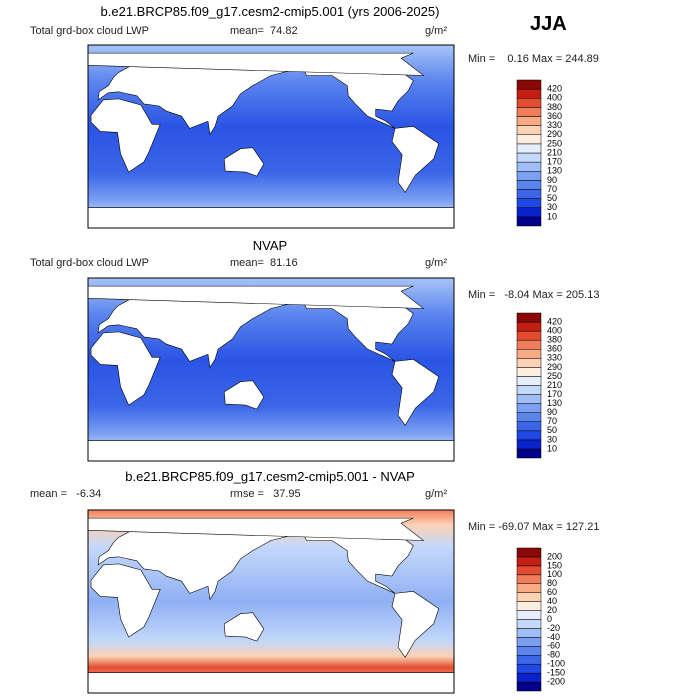 The image size is (700, 700). Describe the element at coordinates (552, 189) in the screenshot. I see `colorbar-label: 70` at that location.